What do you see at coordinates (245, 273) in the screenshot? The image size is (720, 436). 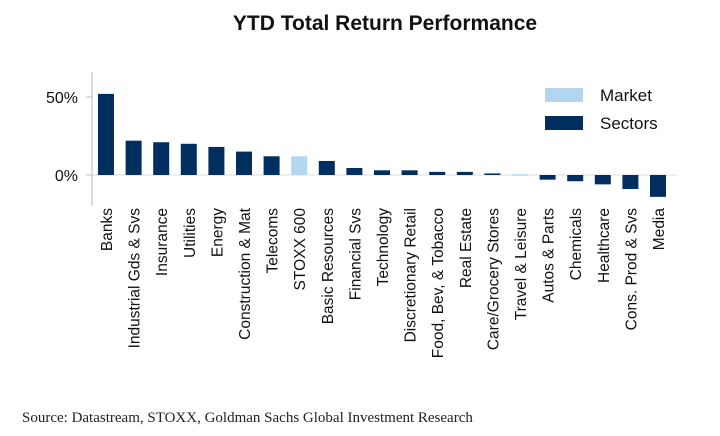 I see `x-tick-label: Construction & Mat` at bounding box center [245, 273].